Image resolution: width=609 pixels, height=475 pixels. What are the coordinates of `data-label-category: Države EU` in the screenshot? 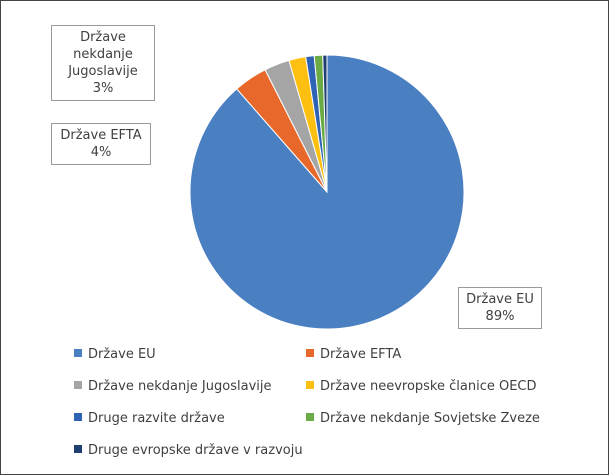 It's located at (500, 299).